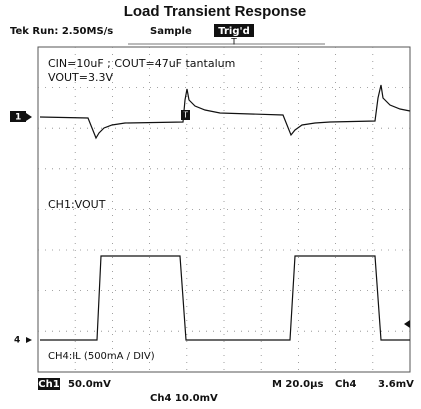 The width and height of the screenshot is (421, 409). What do you see at coordinates (89, 384) in the screenshot?
I see `ch1-scale: 50.0mV` at bounding box center [89, 384].